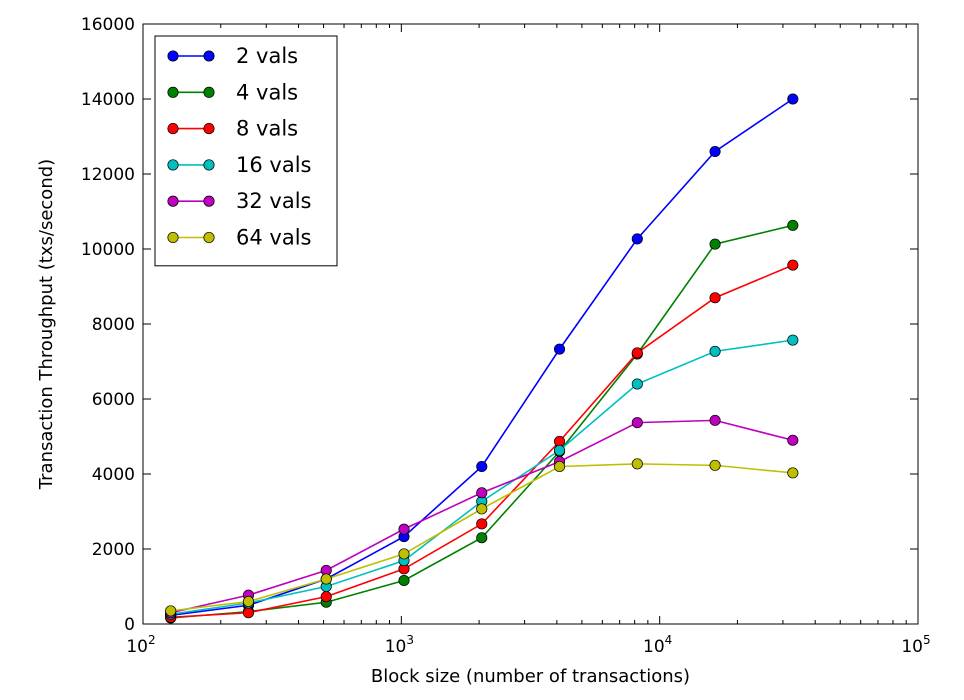 This screenshot has width=964, height=700. I want to click on legend-label: 8 vals, so click(267, 129).